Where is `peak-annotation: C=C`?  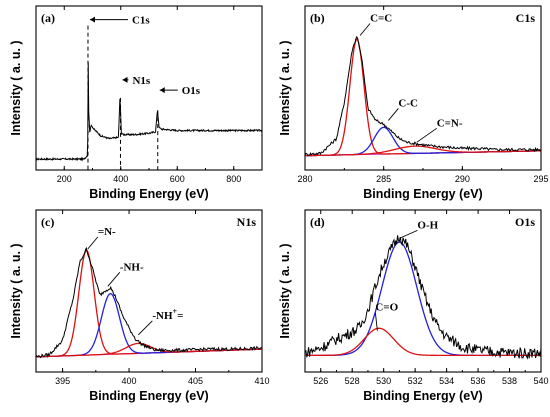 peak-annotation: C=C is located at coordinates (375, 24).